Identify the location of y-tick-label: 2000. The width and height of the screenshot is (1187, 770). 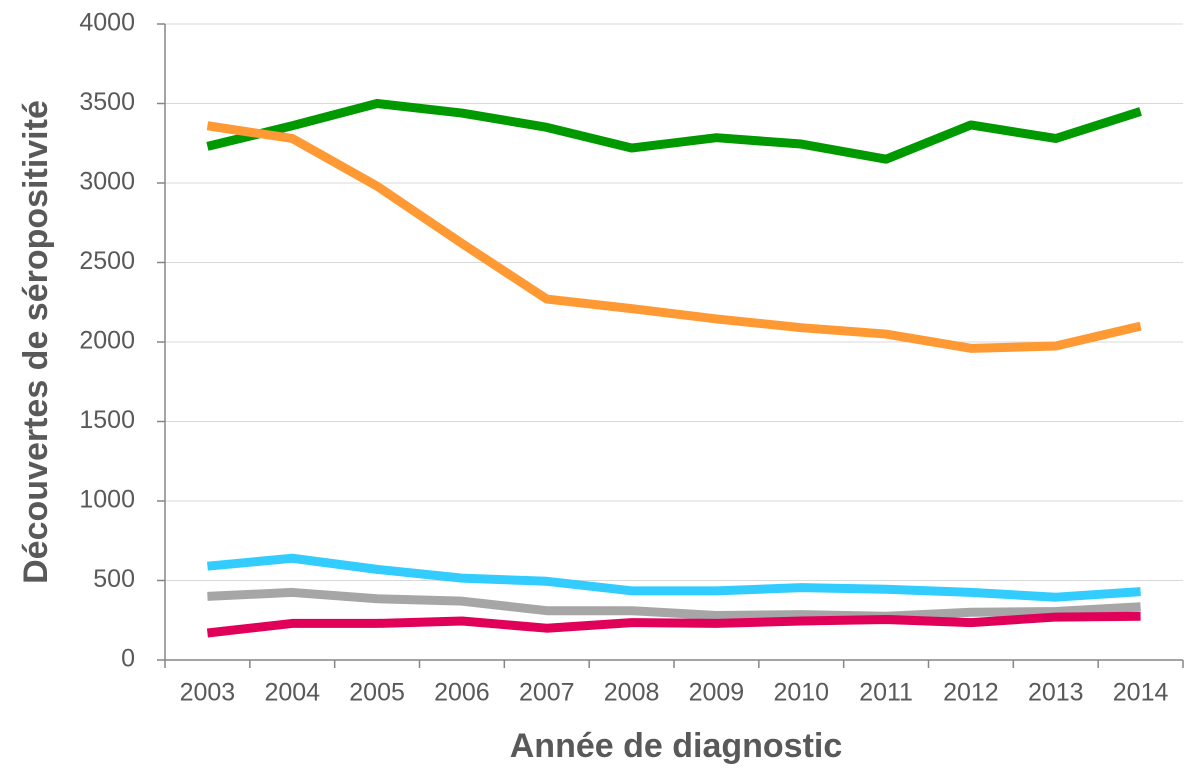
(107, 341).